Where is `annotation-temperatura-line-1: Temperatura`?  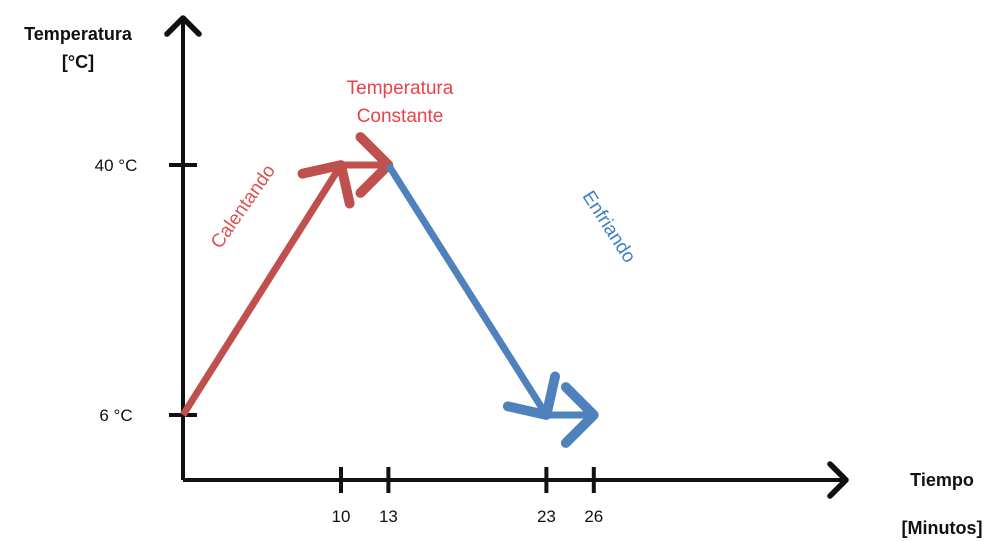
annotation-temperatura-line-1: Temperatura is located at coordinates (400, 88).